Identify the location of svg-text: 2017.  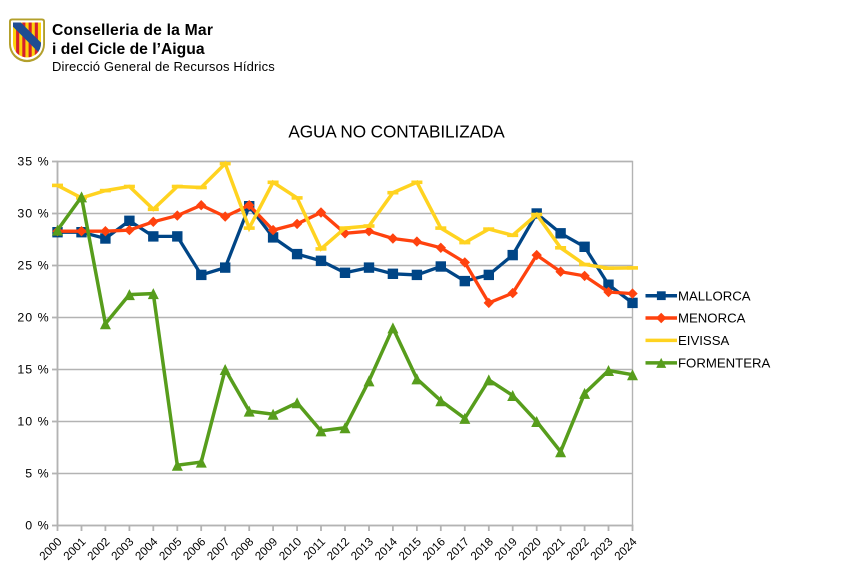
(458, 549).